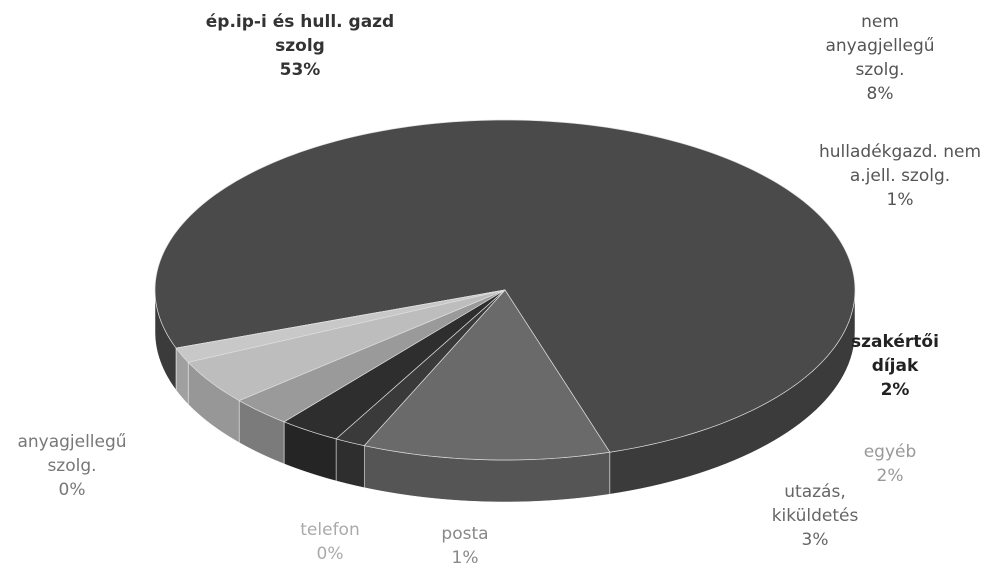 Image resolution: width=1000 pixels, height=570 pixels. I want to click on slice-value: 3%, so click(815, 540).